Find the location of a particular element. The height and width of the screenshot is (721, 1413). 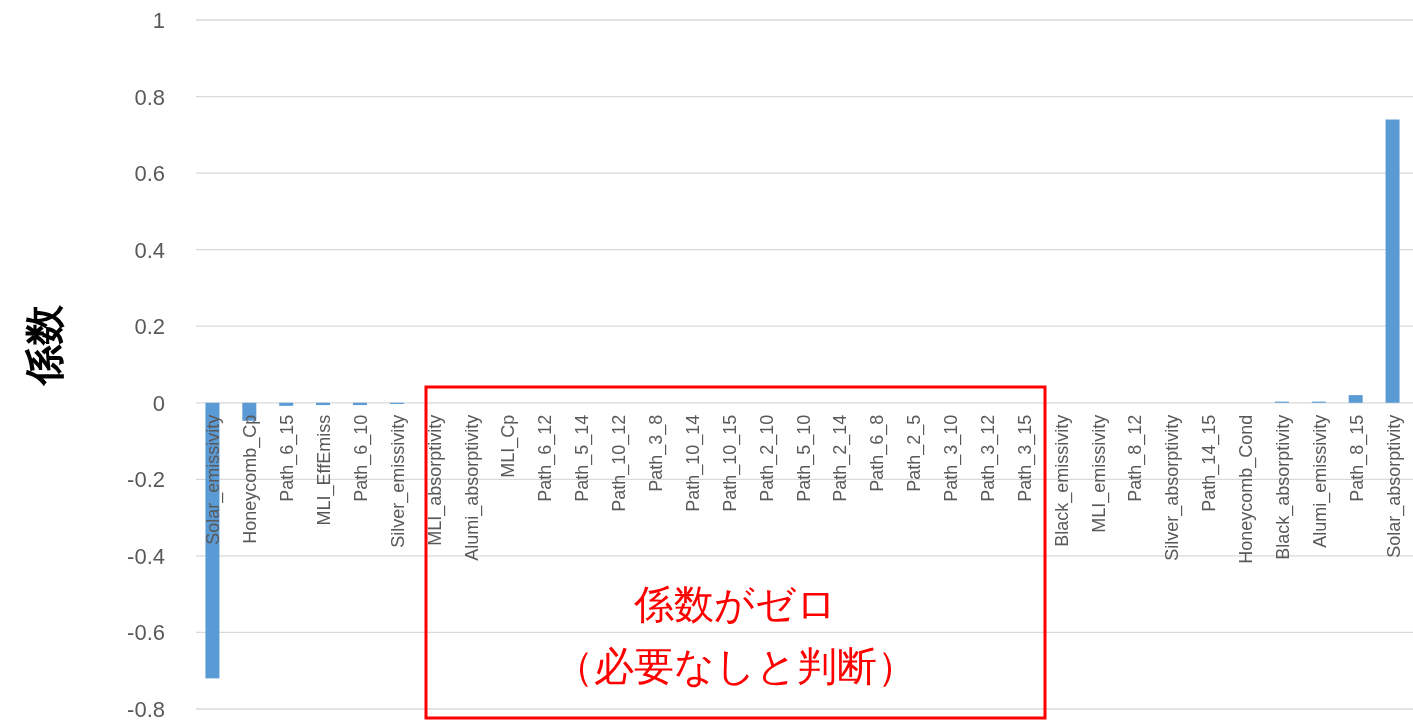

y-tick-label: 0.4 is located at coordinates (149, 250).